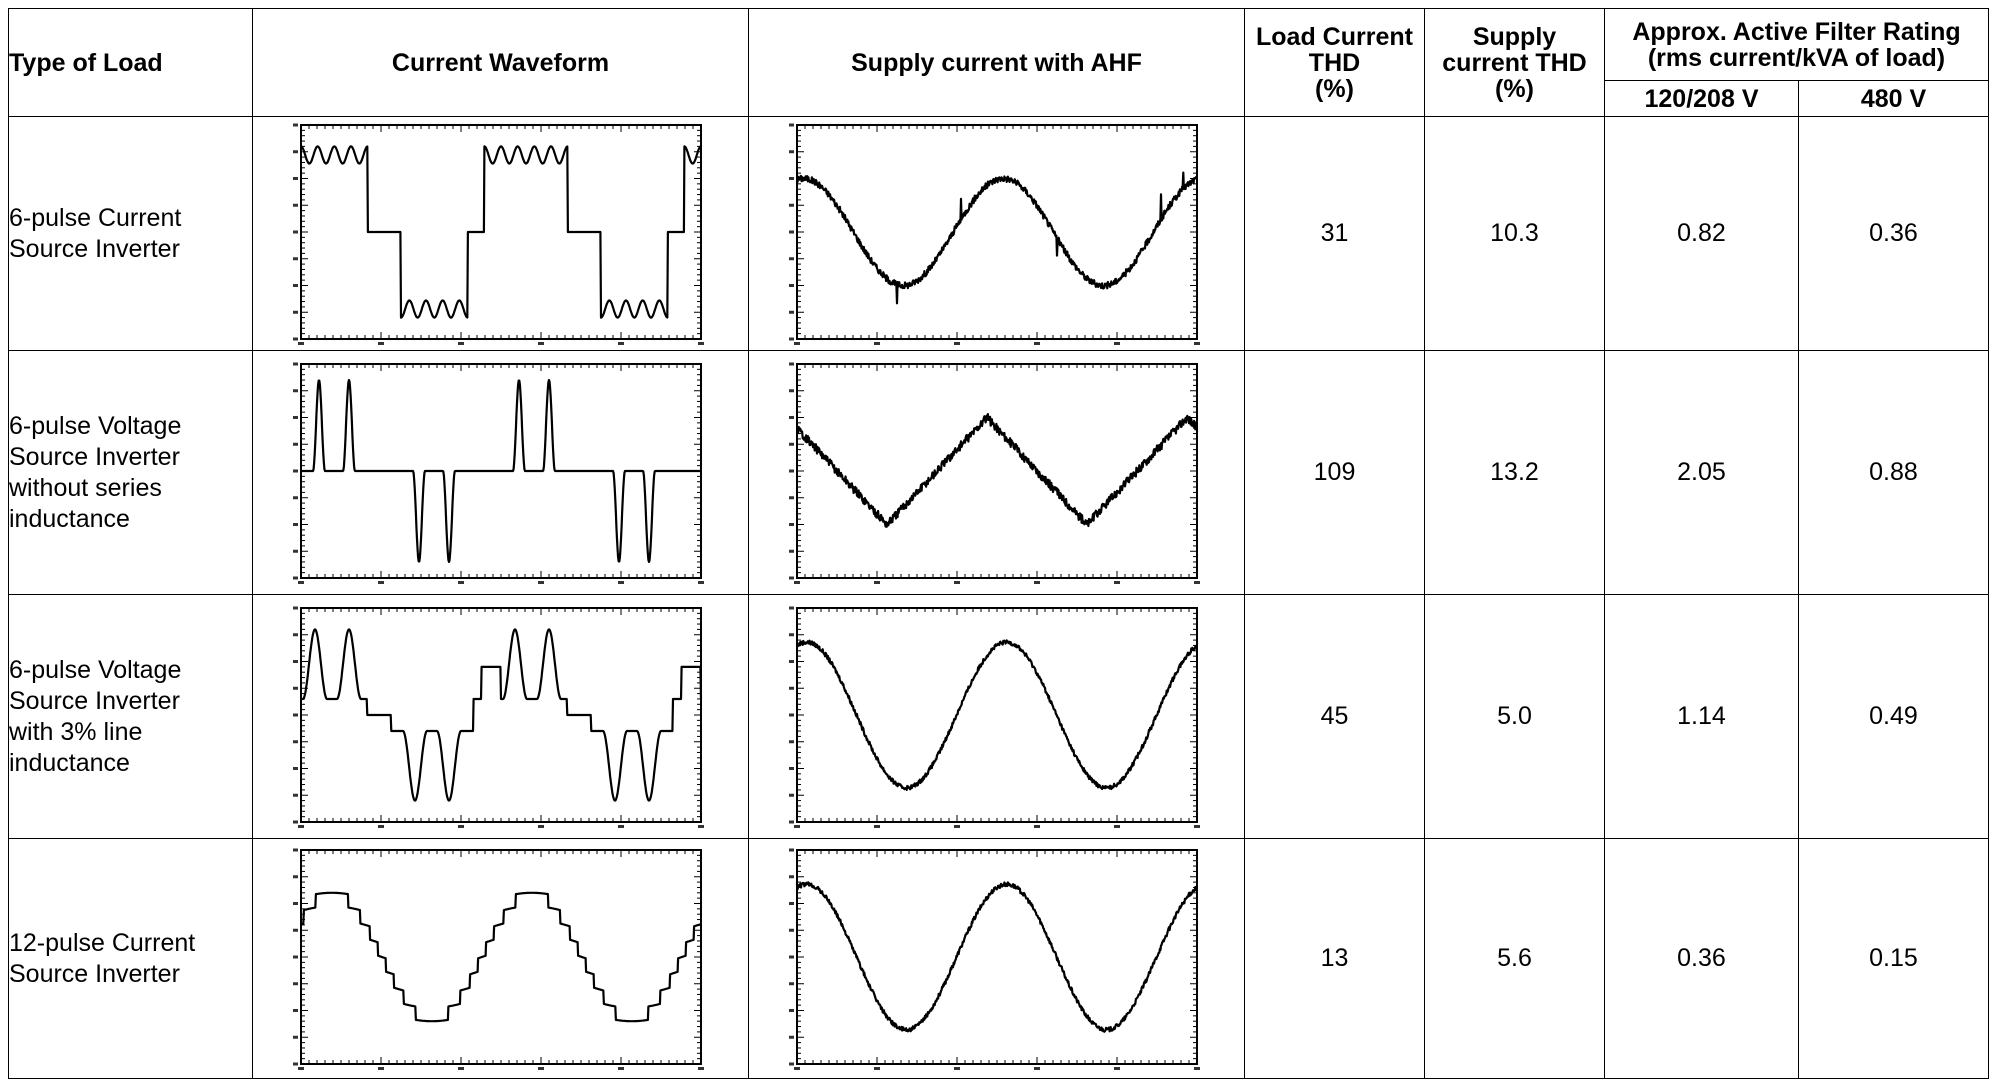 This screenshot has width=1995, height=1084. I want to click on rating-120-208-cell: 0.82, so click(1701, 233).